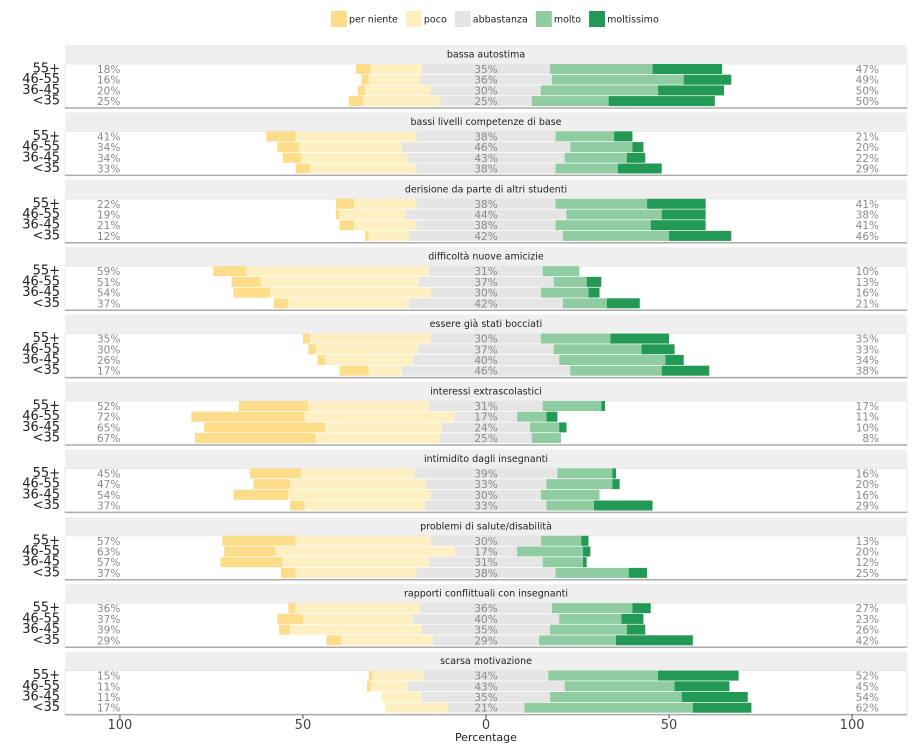  Describe the element at coordinates (669, 725) in the screenshot. I see `x-tick-label: 50` at that location.